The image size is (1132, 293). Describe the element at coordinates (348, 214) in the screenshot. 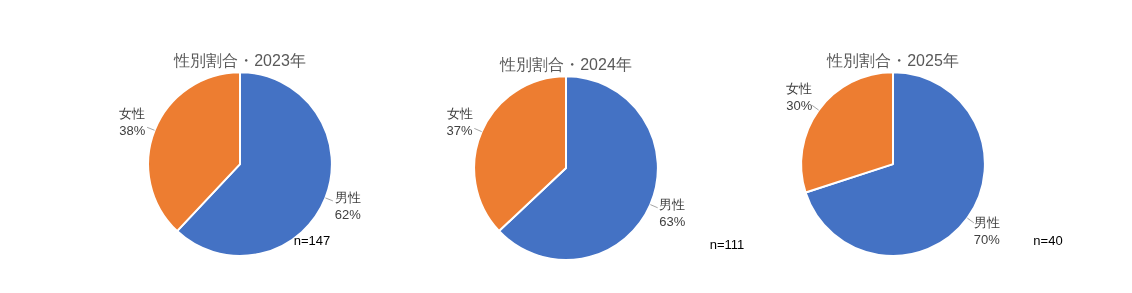

I see `data-label: 62%` at that location.